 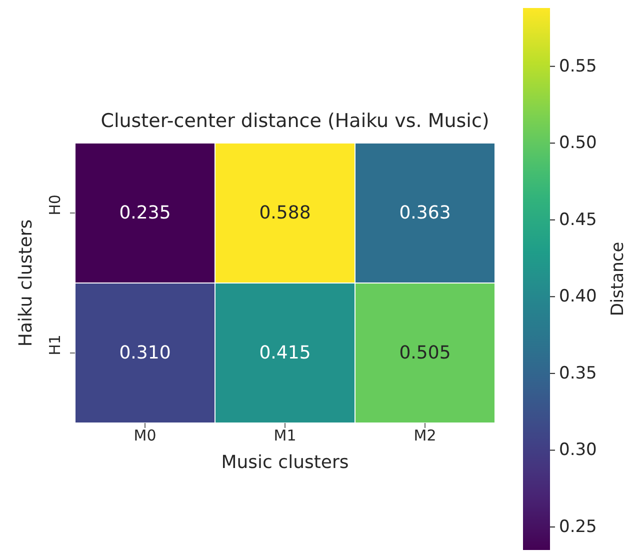 I want to click on x-tick-label: M1, so click(x=285, y=435).